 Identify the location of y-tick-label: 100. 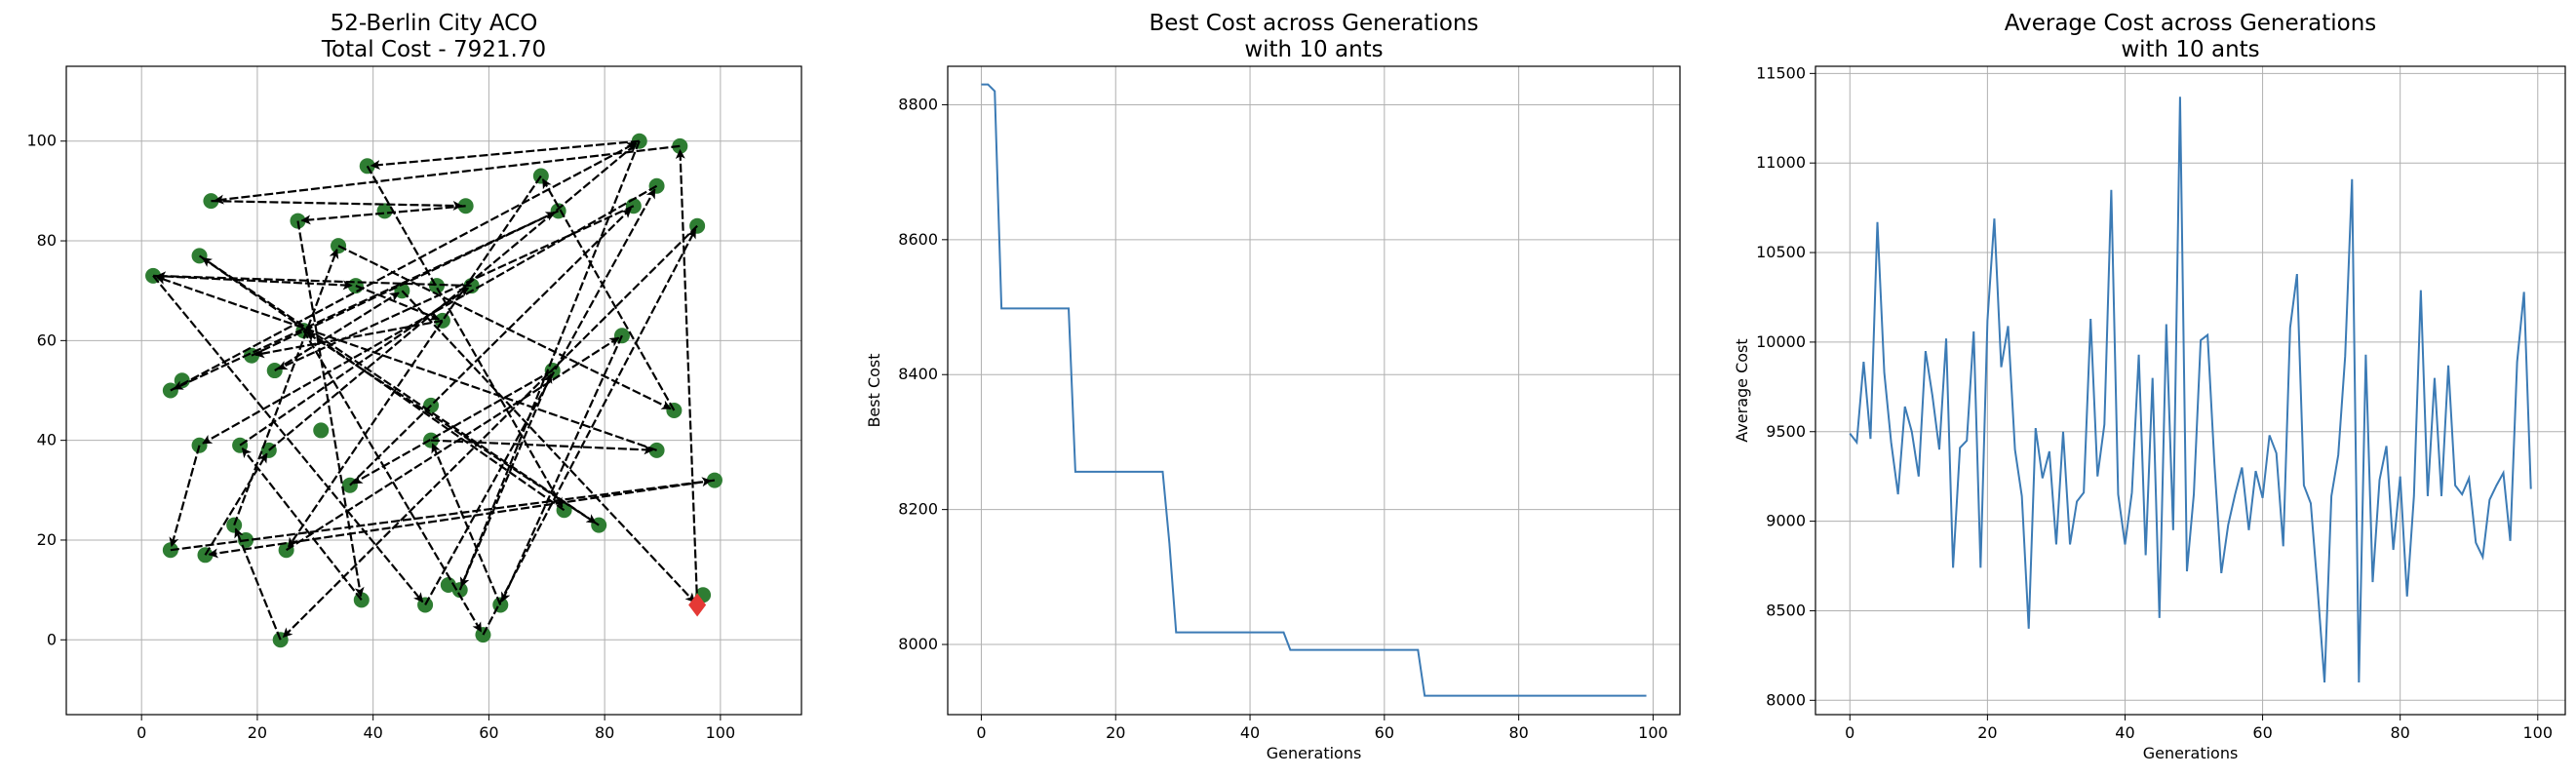
(41, 141).